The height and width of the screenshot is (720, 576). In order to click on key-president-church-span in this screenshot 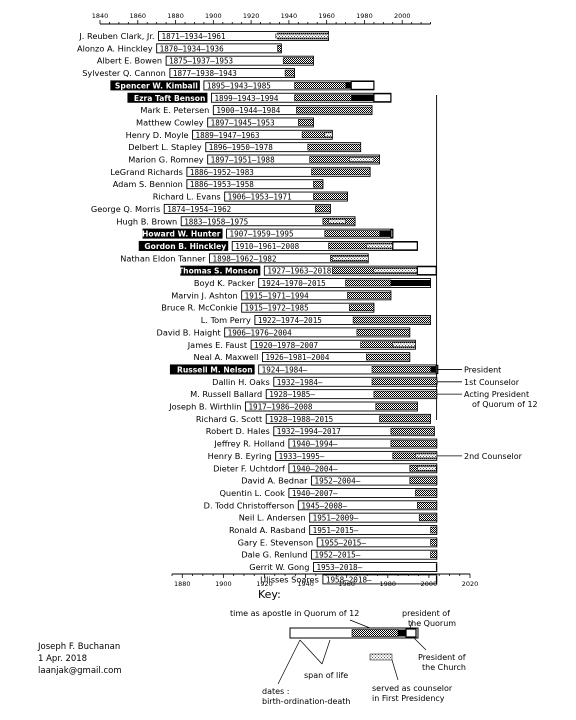, I will do `click(411, 633)`.